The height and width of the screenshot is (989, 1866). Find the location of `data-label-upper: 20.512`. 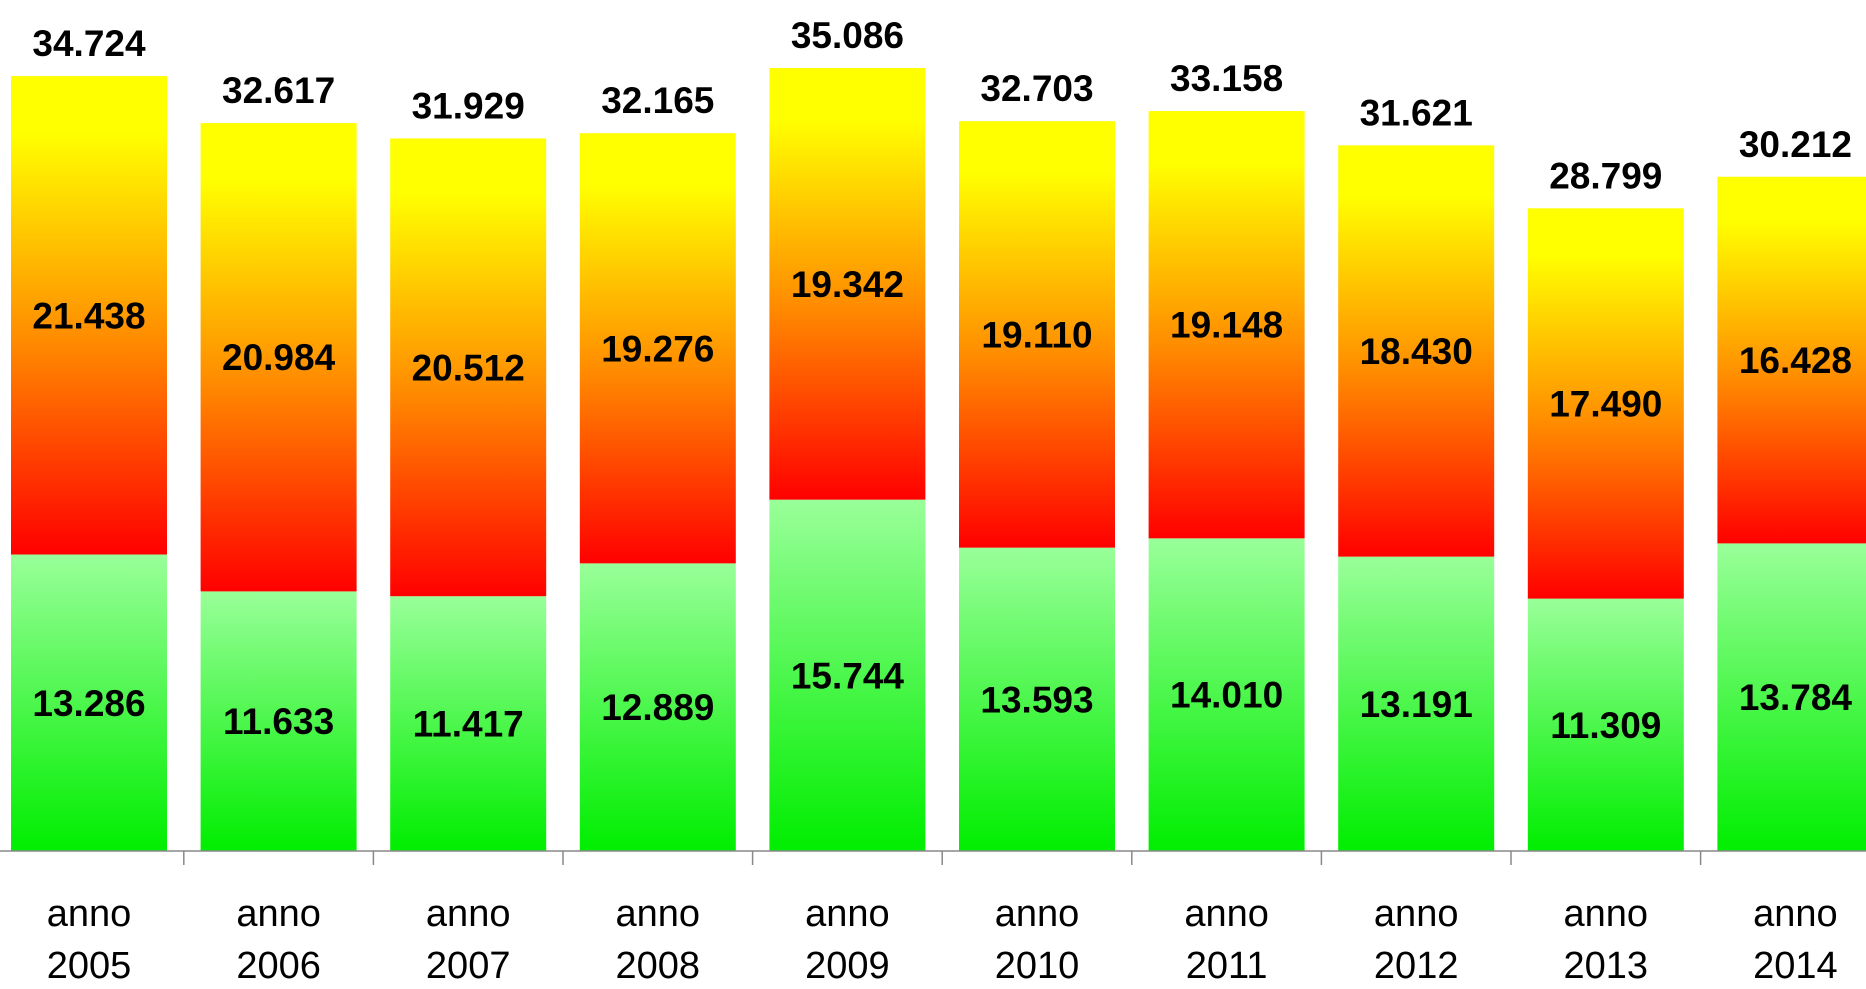

data-label-upper: 20.512 is located at coordinates (468, 367).